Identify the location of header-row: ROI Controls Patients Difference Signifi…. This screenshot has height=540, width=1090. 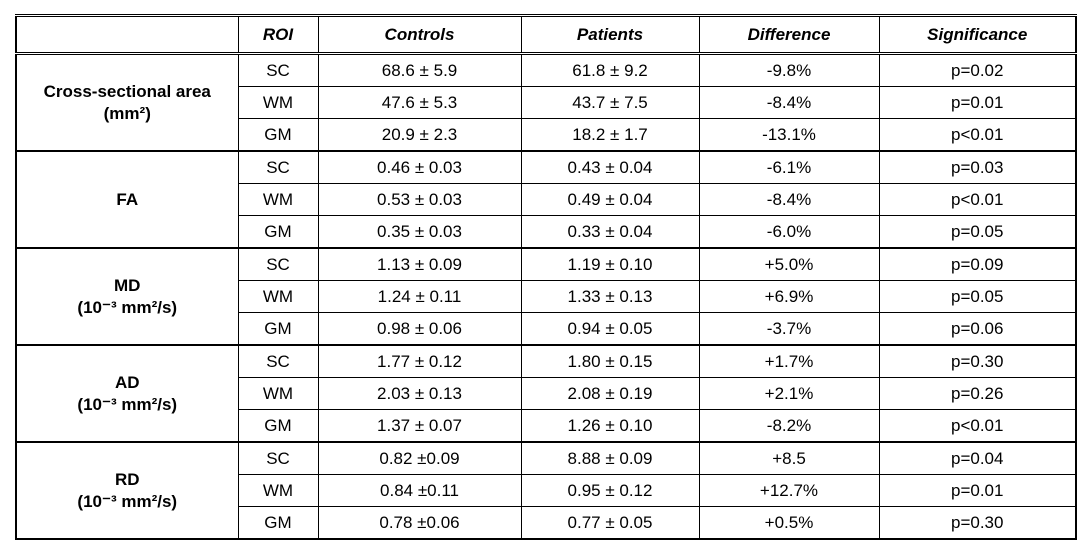
(546, 34).